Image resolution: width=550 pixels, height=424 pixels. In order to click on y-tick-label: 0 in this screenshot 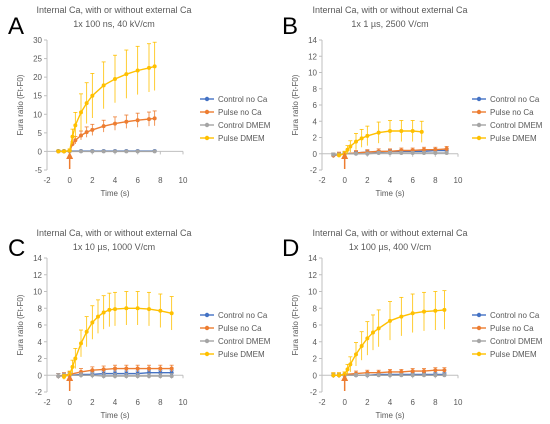, I will do `click(315, 154)`.